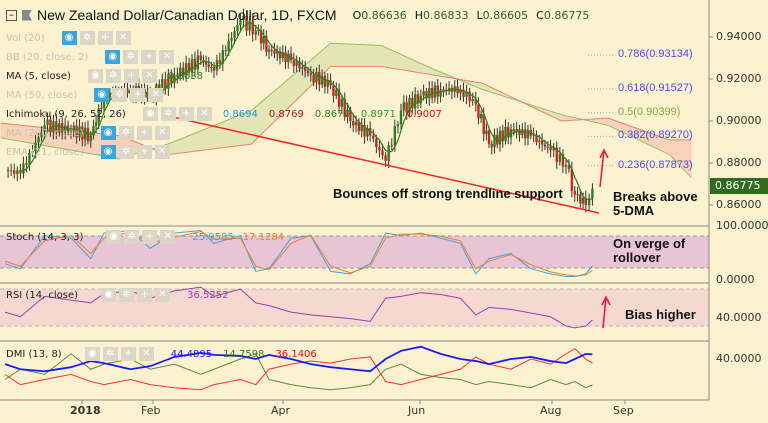 This screenshot has height=423, width=768. I want to click on ichimoku-cloud-segment, so click(406, 60).